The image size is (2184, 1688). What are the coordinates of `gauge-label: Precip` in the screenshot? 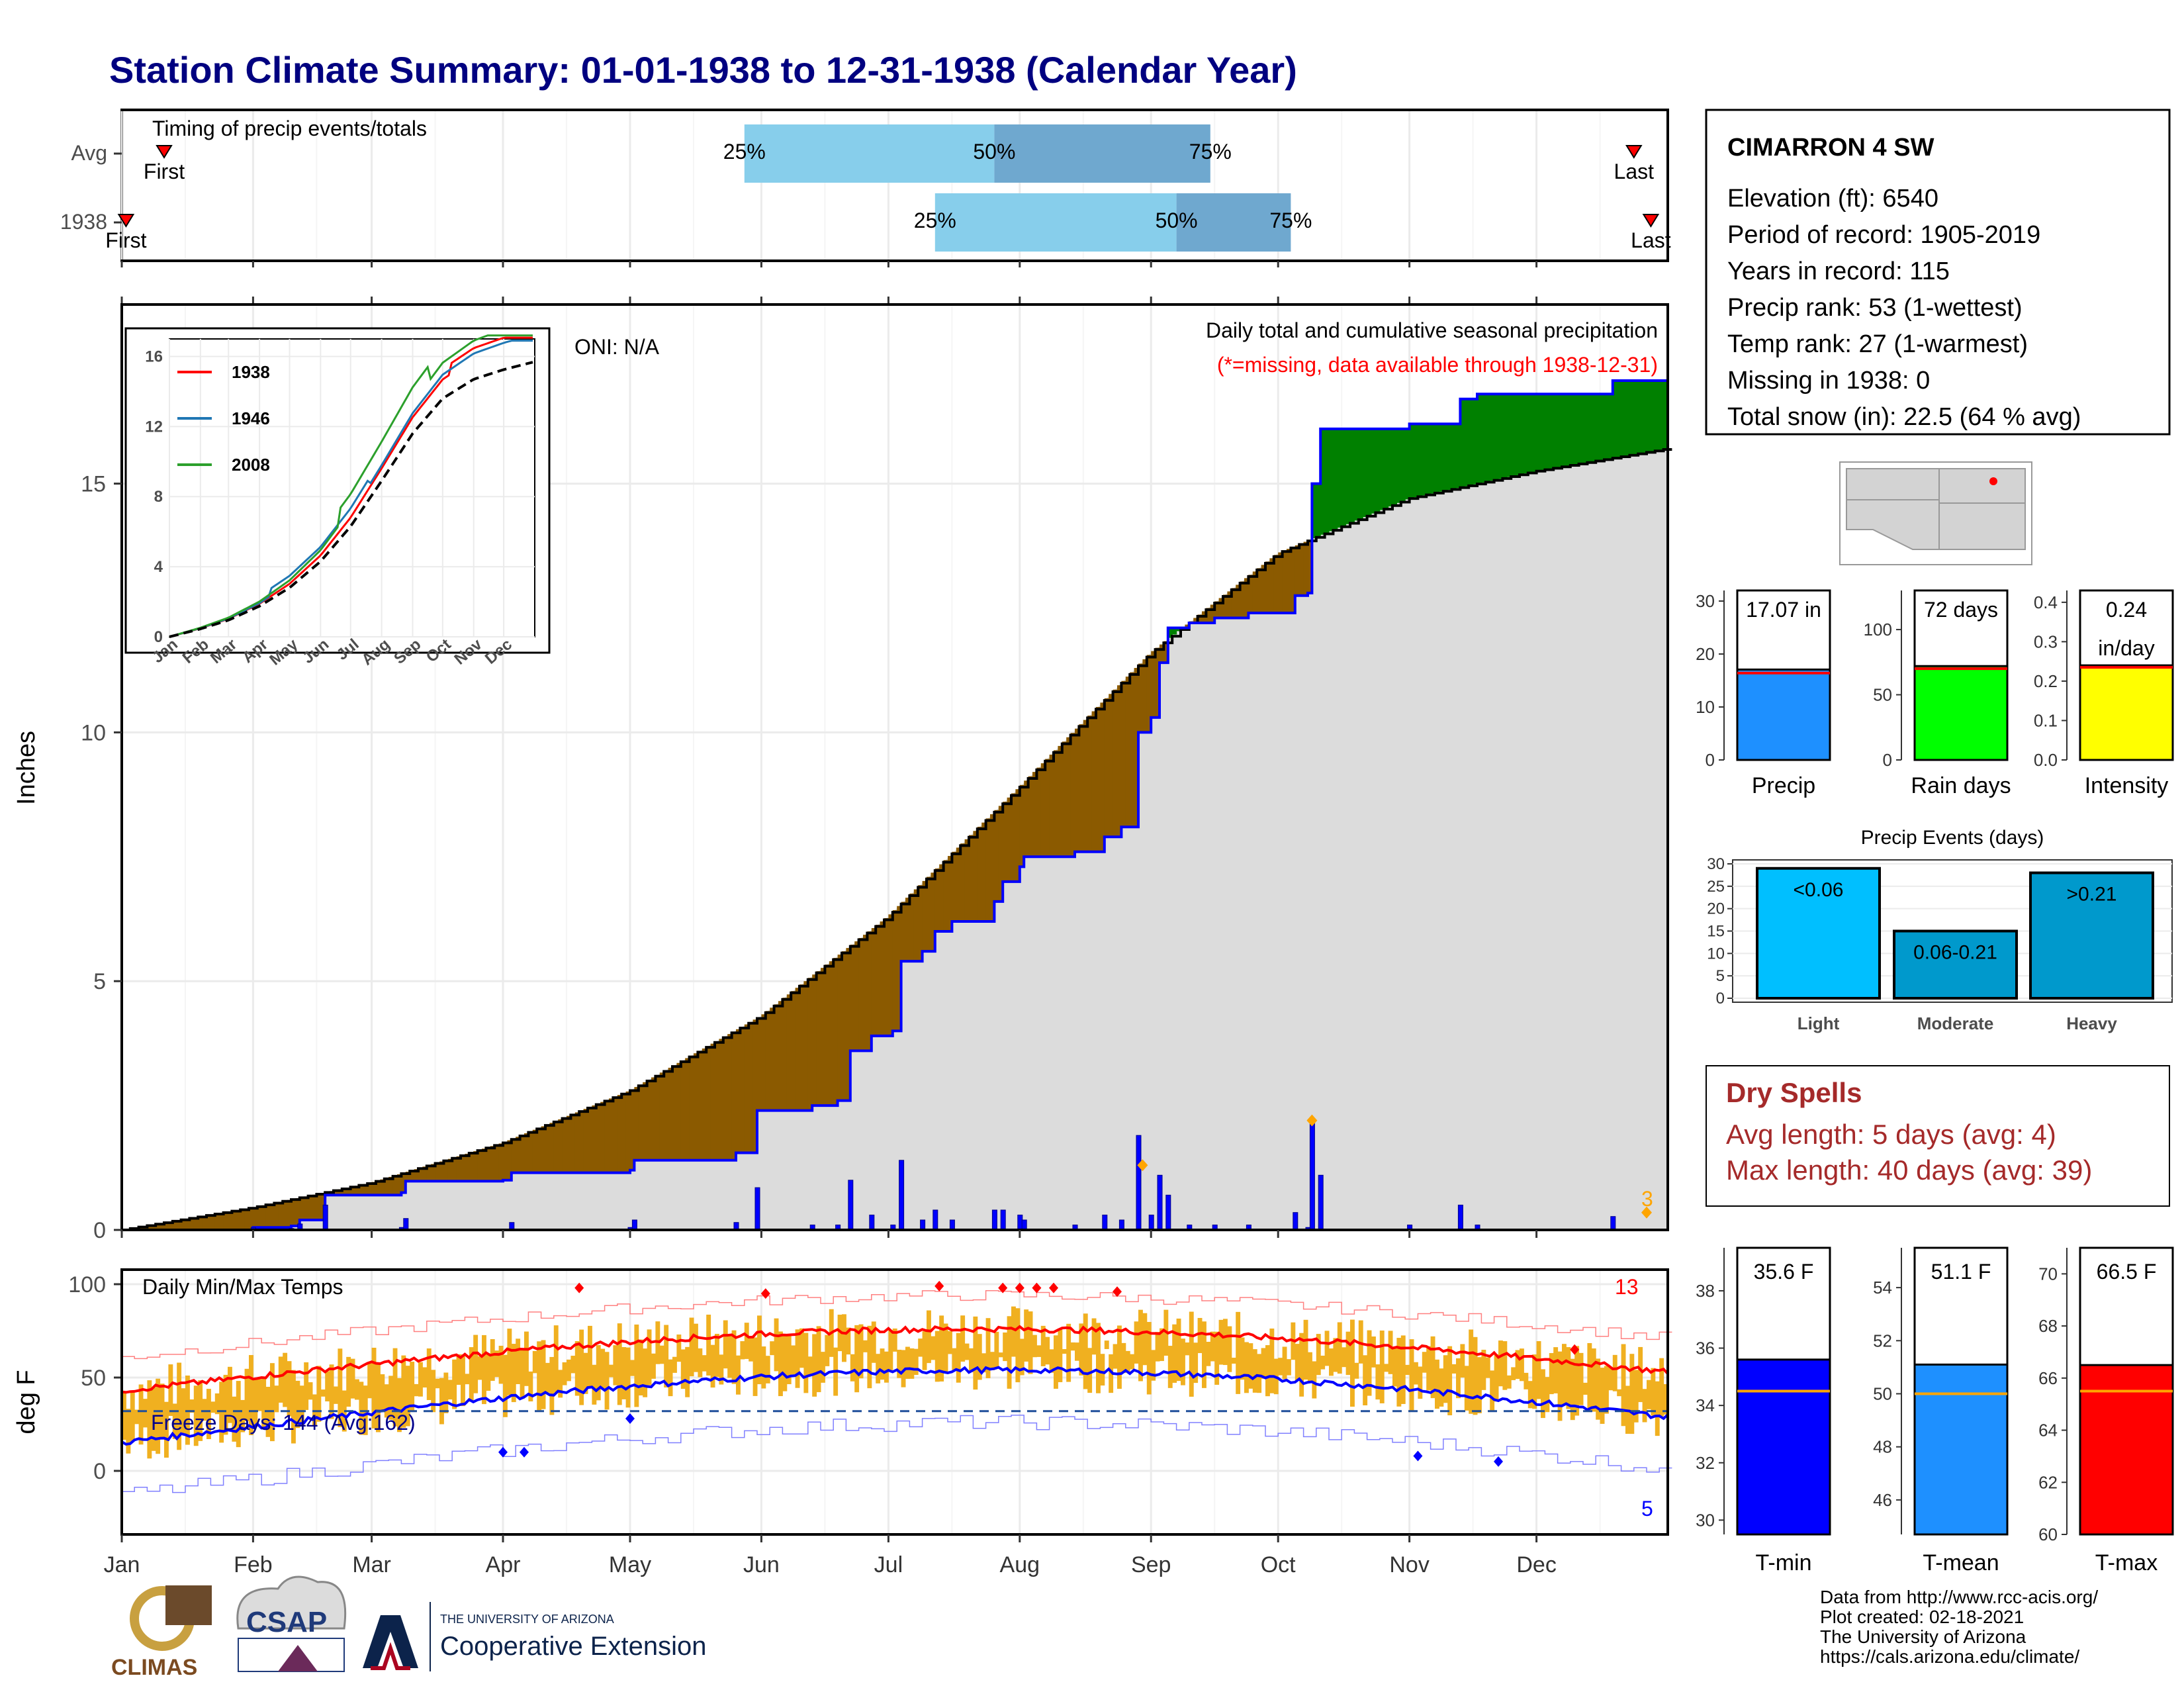 It's located at (1783, 785).